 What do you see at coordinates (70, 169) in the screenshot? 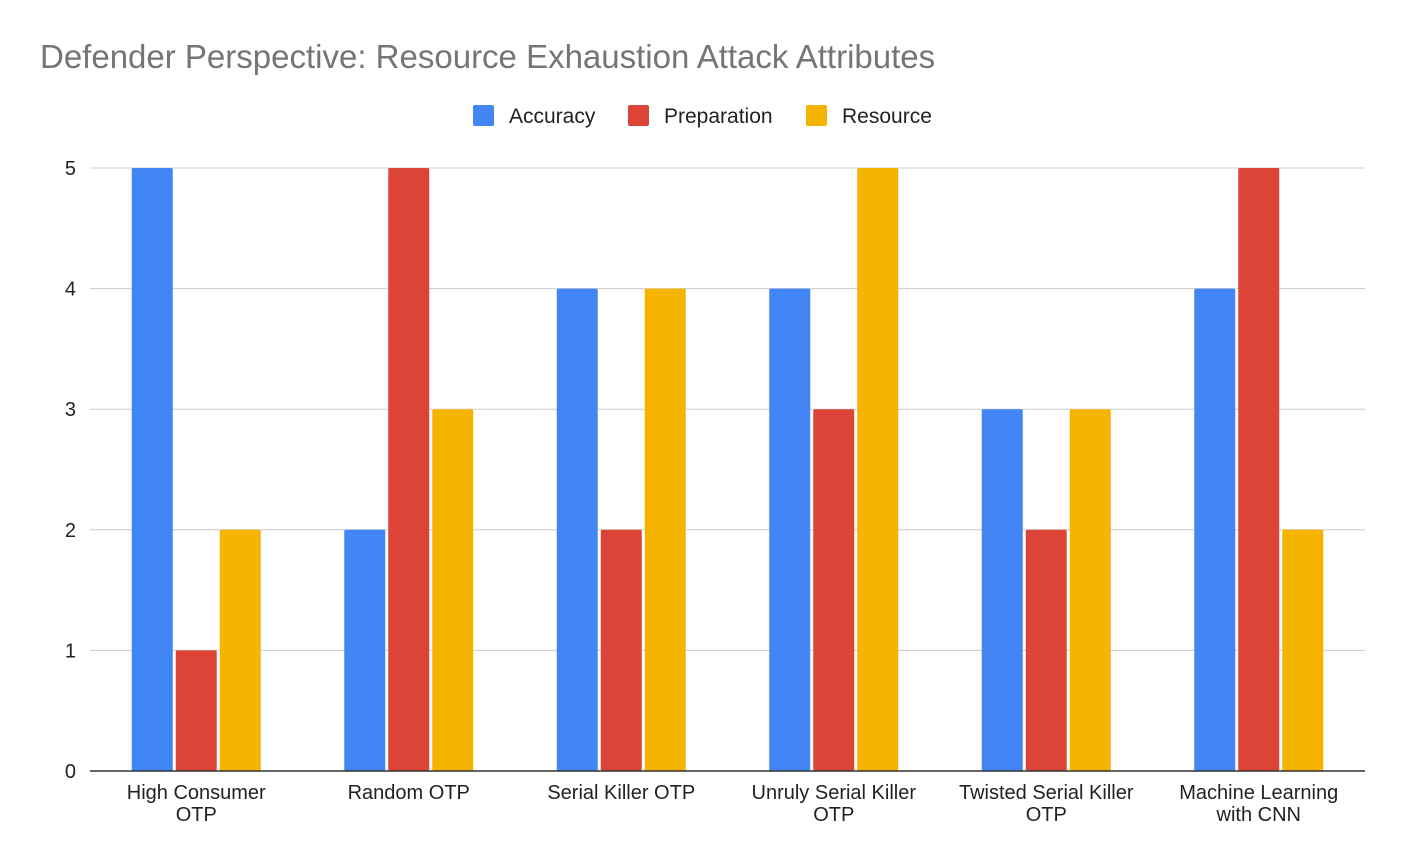
I see `y-tick-label: 5` at bounding box center [70, 169].